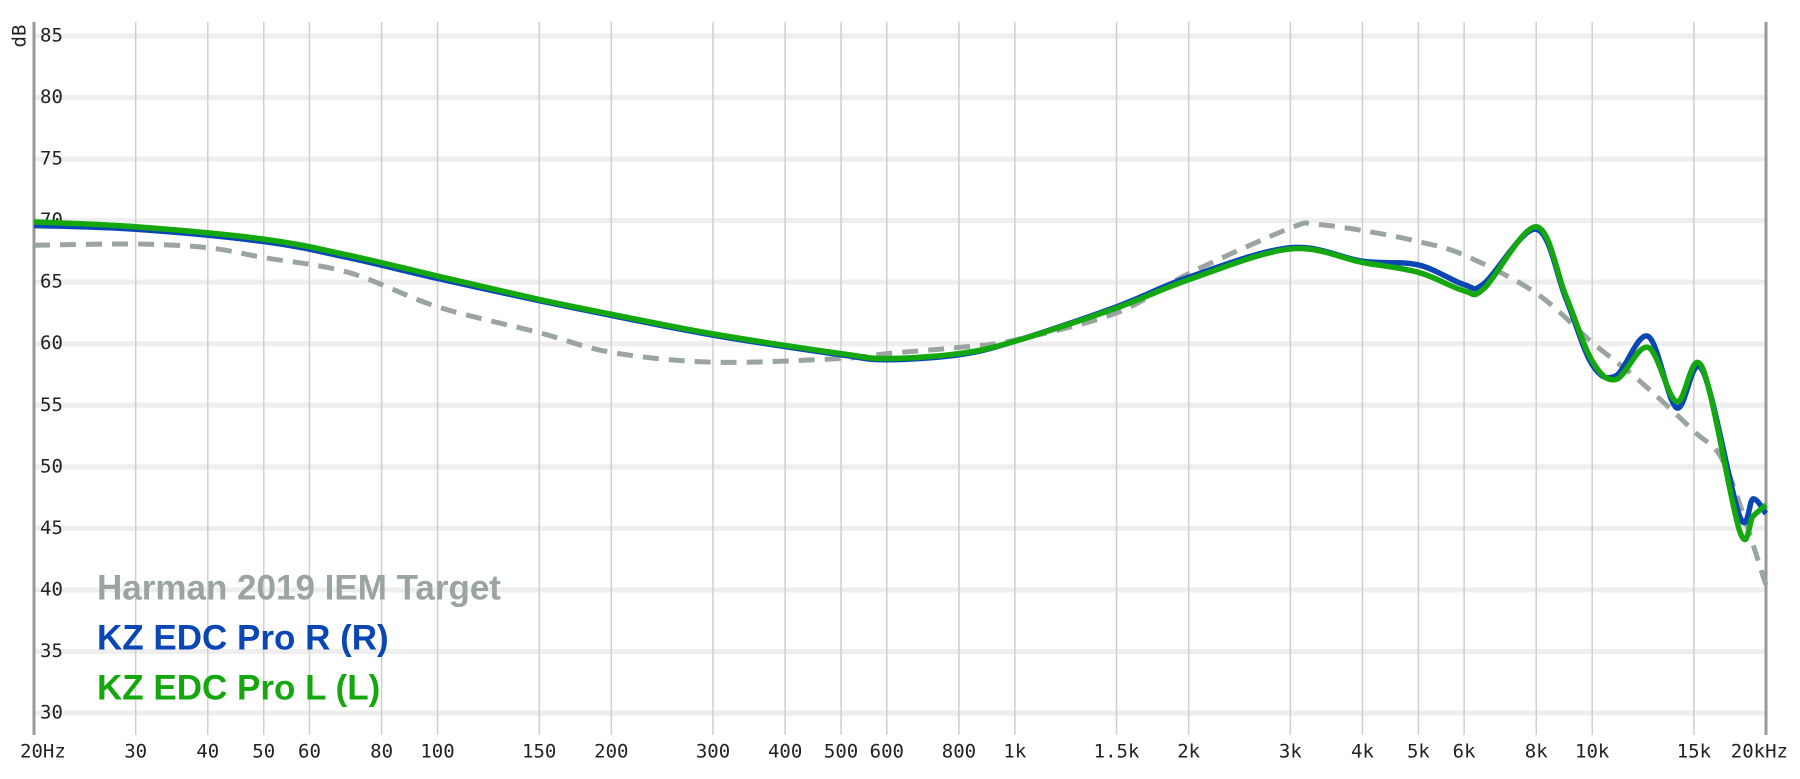 Image resolution: width=1800 pixels, height=779 pixels. Describe the element at coordinates (1014, 752) in the screenshot. I see `x-tick-label: 1k` at that location.